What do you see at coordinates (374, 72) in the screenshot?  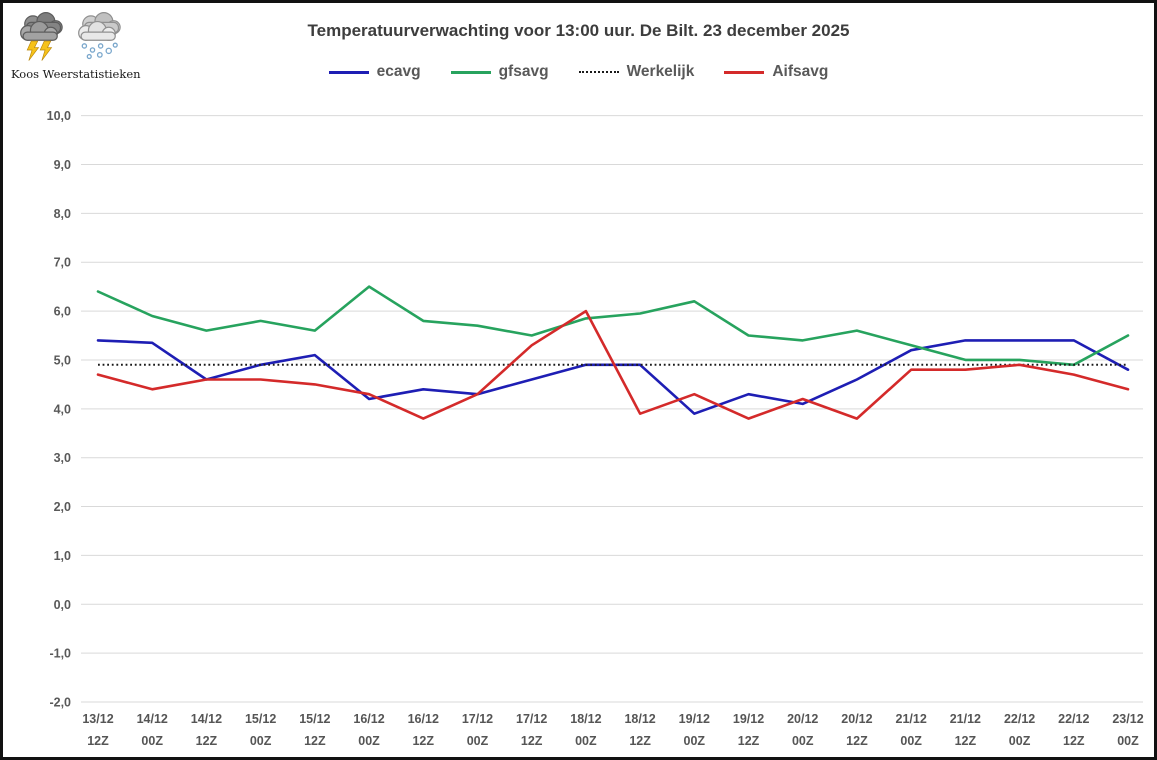 I see `legend-item-ecavg: ecavg` at bounding box center [374, 72].